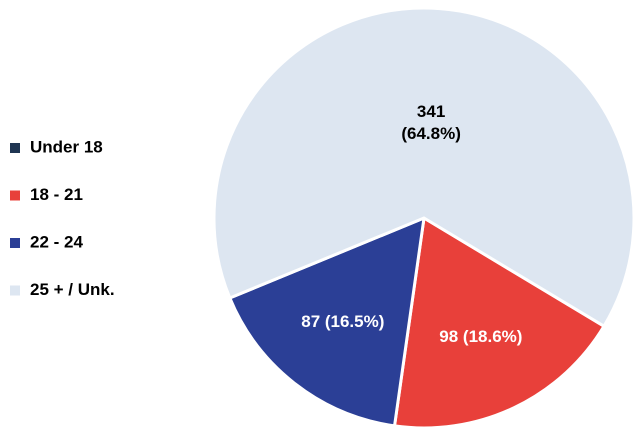 The width and height of the screenshot is (635, 430). Describe the element at coordinates (72, 289) in the screenshot. I see `legend-label: 25 + / Unk.` at that location.